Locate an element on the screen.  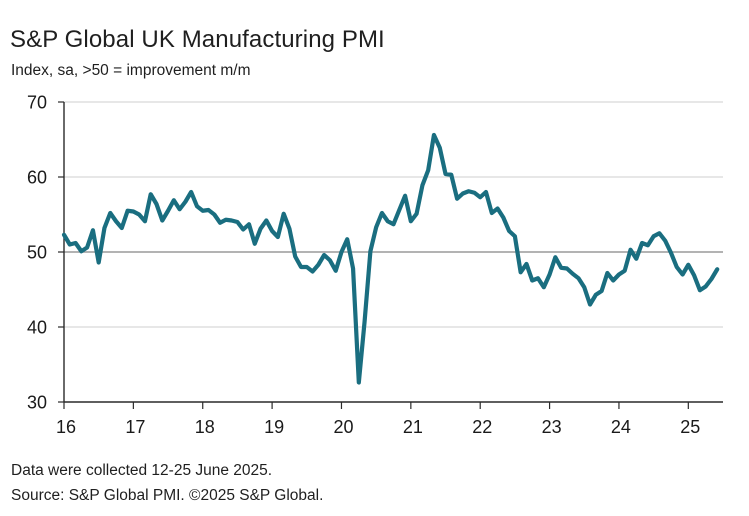
x-tick-label-25: 25 is located at coordinates (690, 427).